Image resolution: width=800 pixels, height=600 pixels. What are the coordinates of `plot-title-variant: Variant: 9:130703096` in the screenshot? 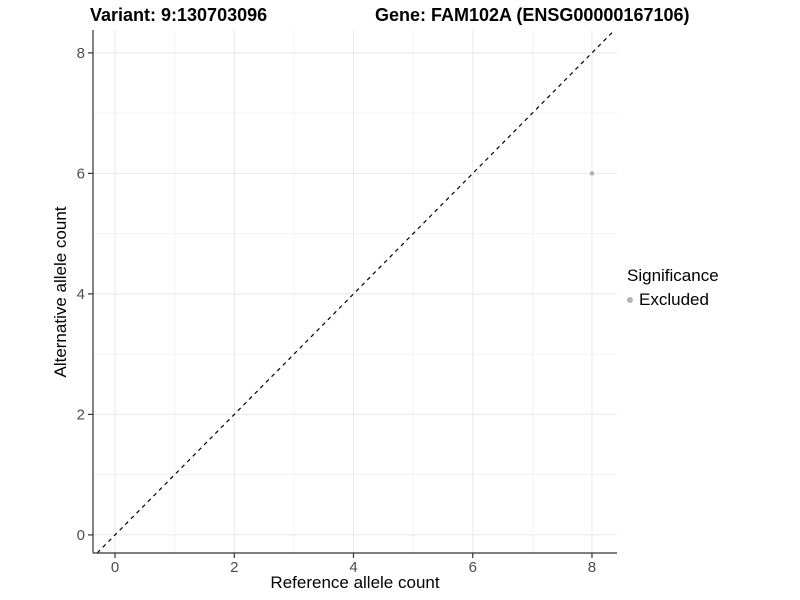 It's located at (179, 15).